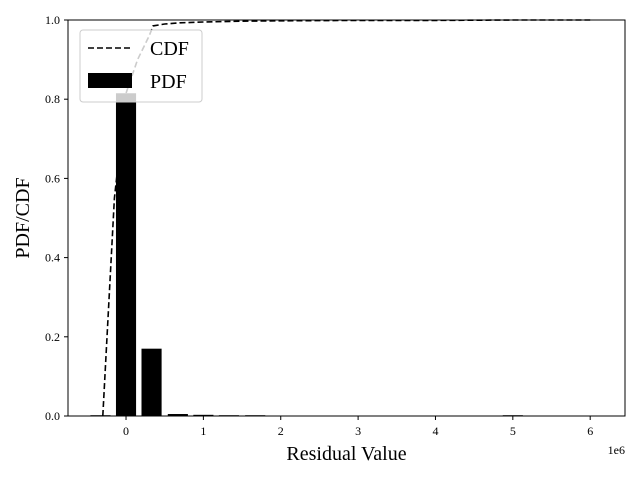 This screenshot has height=480, width=640. What do you see at coordinates (141, 66) in the screenshot?
I see `legend: CDF PDF` at bounding box center [141, 66].